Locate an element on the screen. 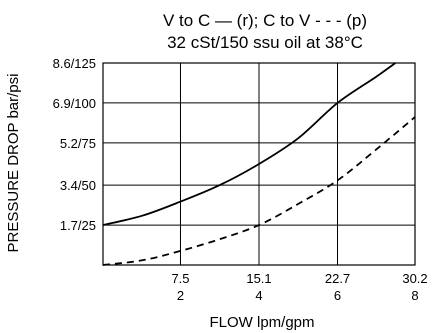  y-tick-labels: 1.7/25 3.4/50 5.2/75 6.9/100 8.6/125 is located at coordinates (74, 144).